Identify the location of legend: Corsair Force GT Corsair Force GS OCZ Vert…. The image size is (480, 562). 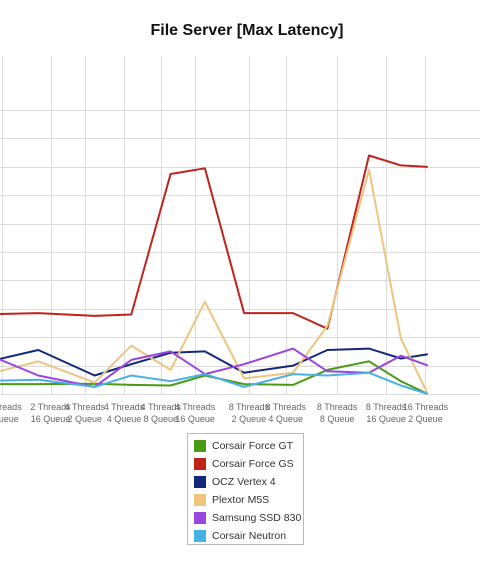
(245, 489).